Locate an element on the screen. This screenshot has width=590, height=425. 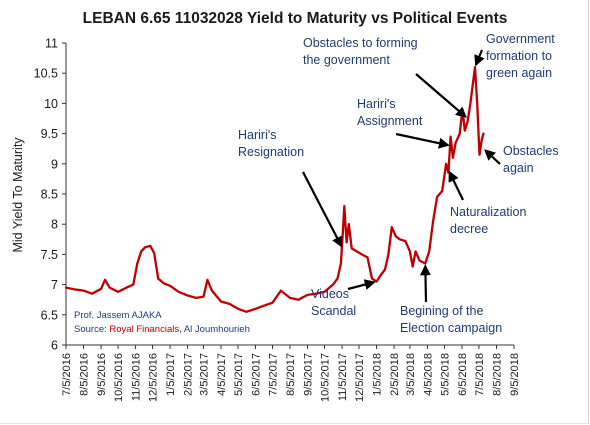
annotation-line: Election campaign is located at coordinates (451, 328).